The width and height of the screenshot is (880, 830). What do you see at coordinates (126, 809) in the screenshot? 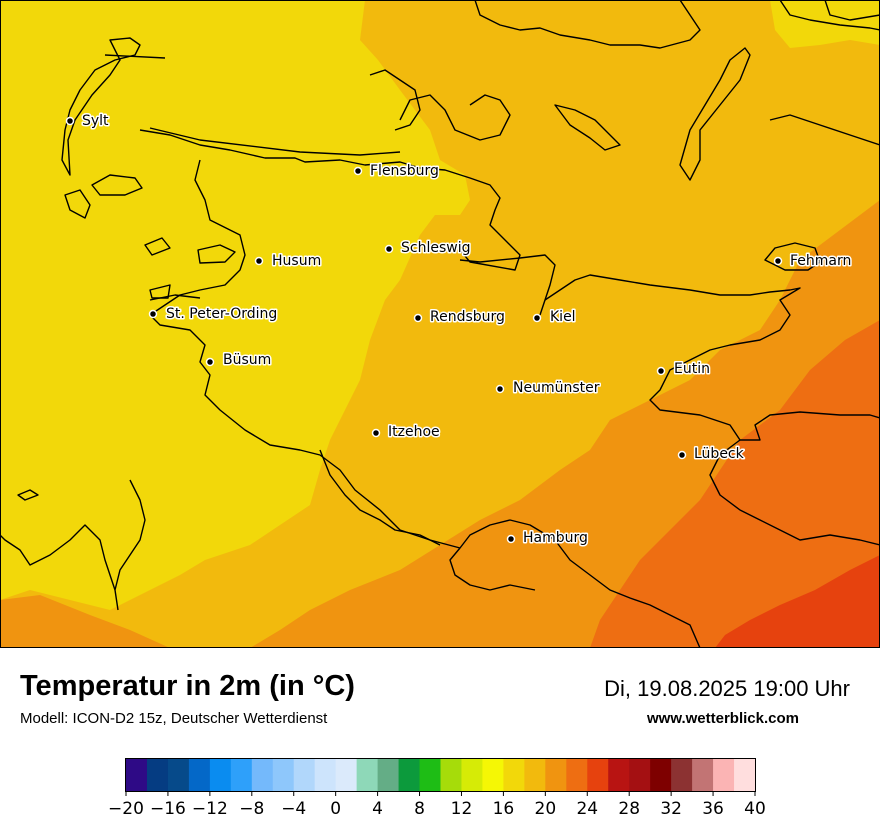
I see `legend-tick-label: −20` at bounding box center [126, 809].